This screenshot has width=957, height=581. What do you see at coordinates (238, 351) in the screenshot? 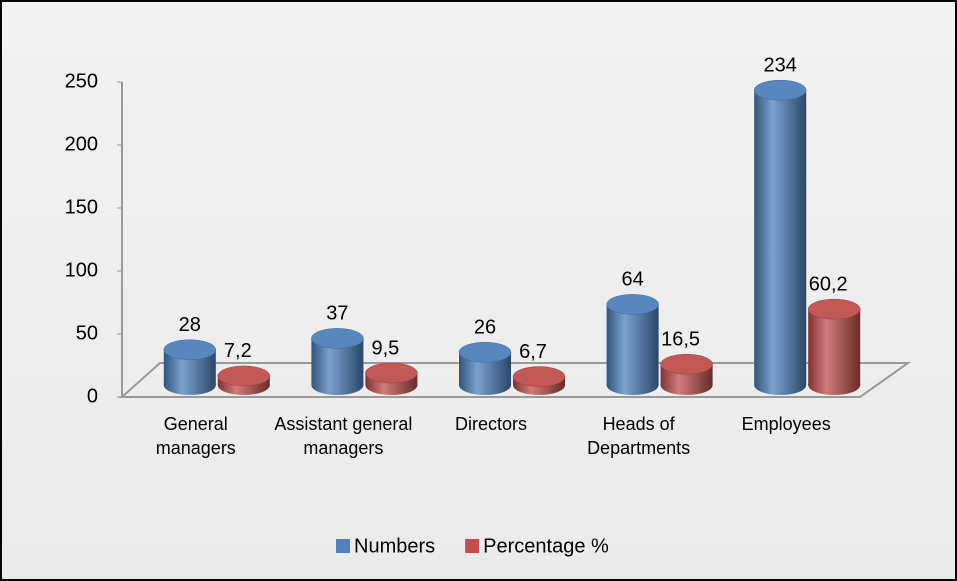
I see `data-label: 7,2` at bounding box center [238, 351].